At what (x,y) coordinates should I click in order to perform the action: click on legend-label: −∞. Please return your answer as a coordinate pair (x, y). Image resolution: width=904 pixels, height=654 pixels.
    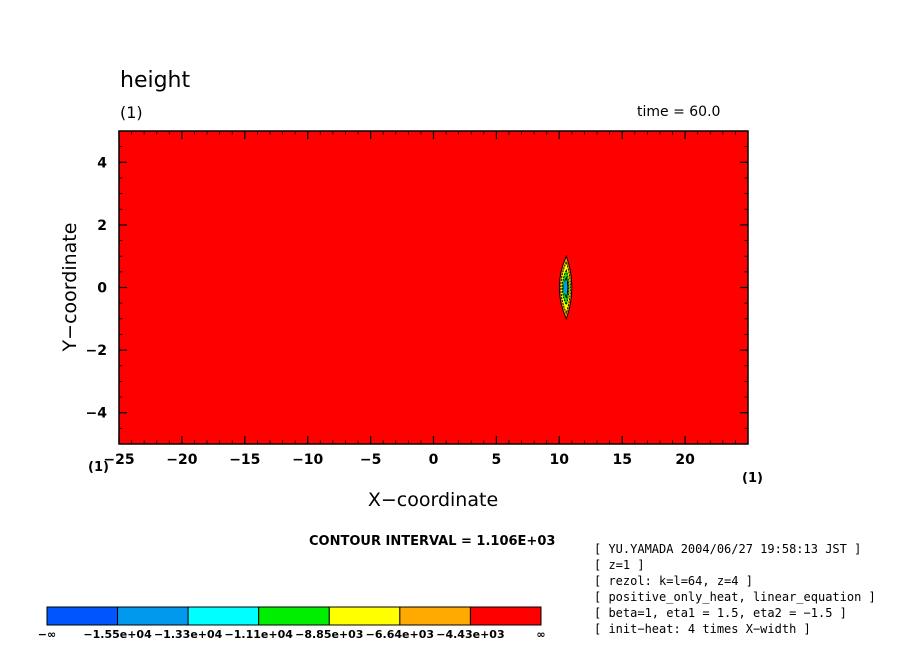
    Looking at the image, I should click on (47, 634).